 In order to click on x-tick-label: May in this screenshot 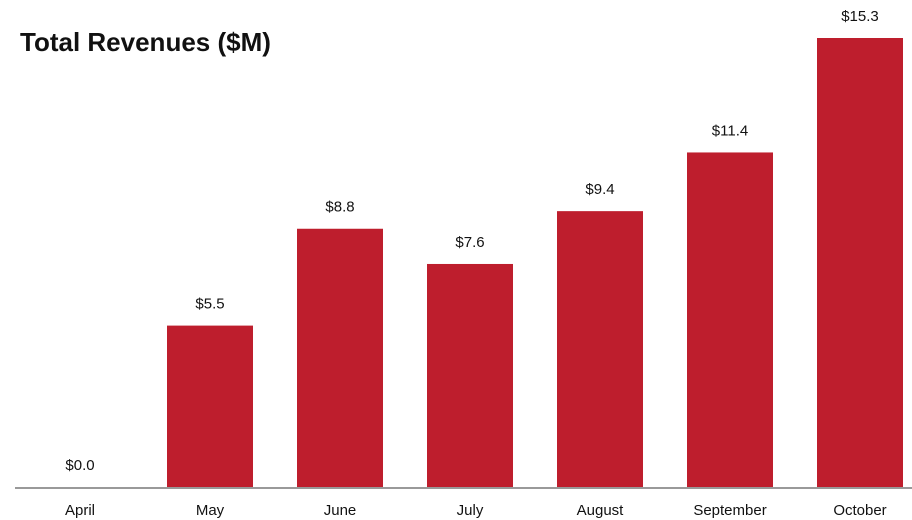, I will do `click(210, 510)`.